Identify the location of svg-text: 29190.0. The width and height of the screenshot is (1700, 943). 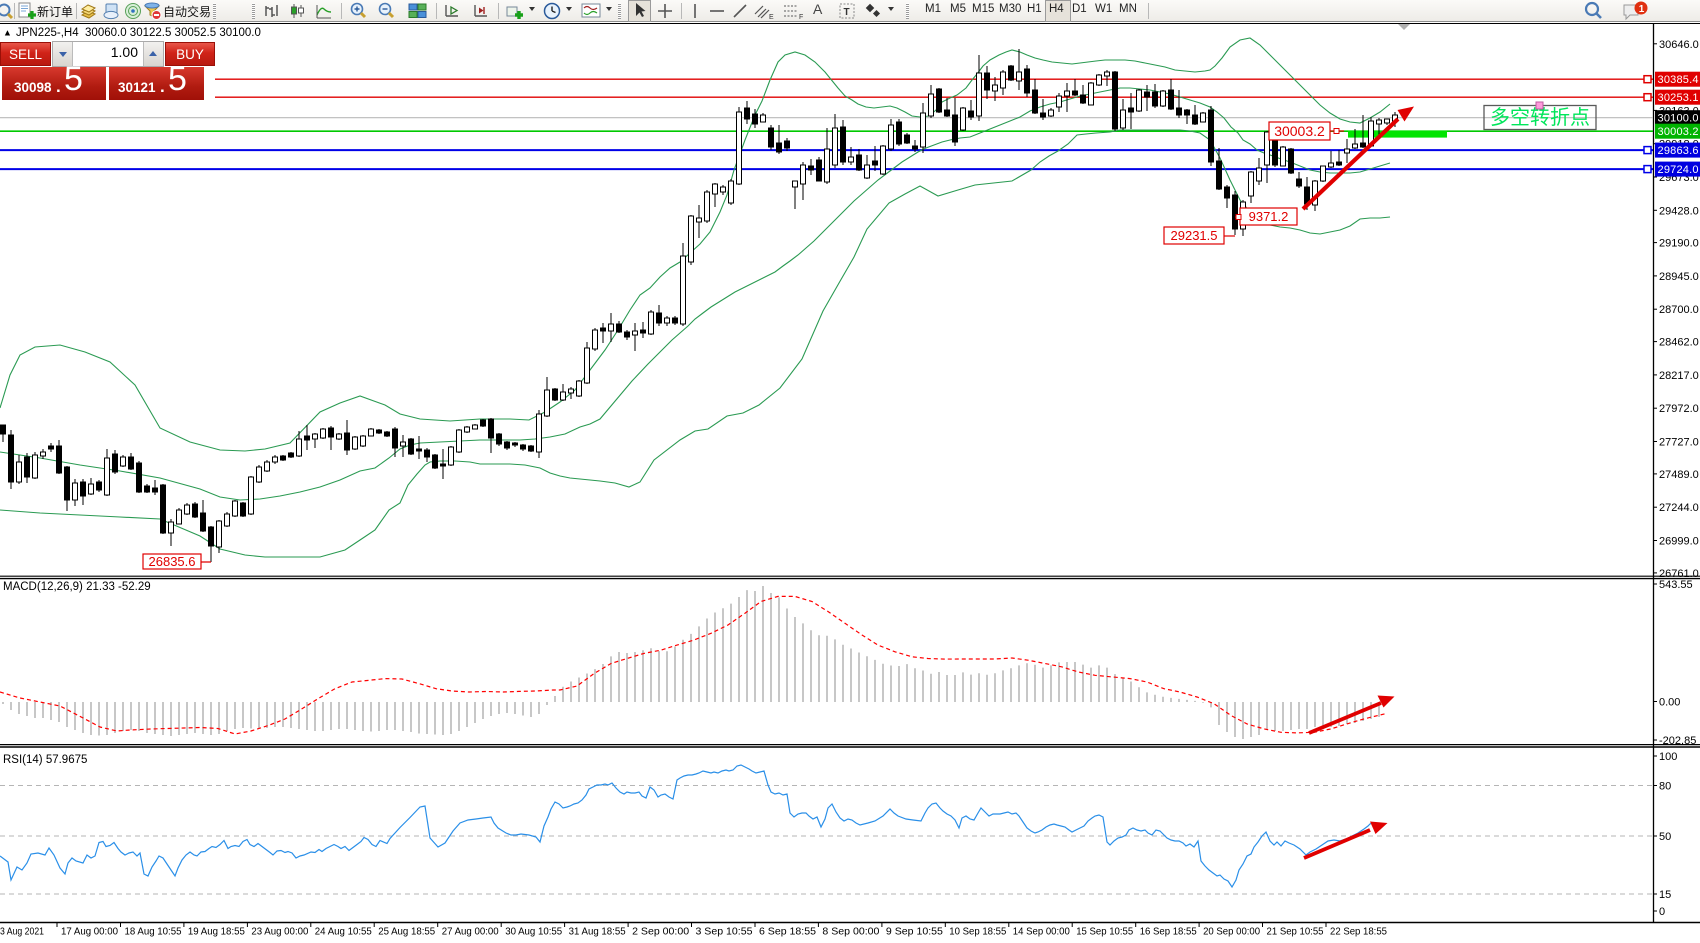
(1679, 244).